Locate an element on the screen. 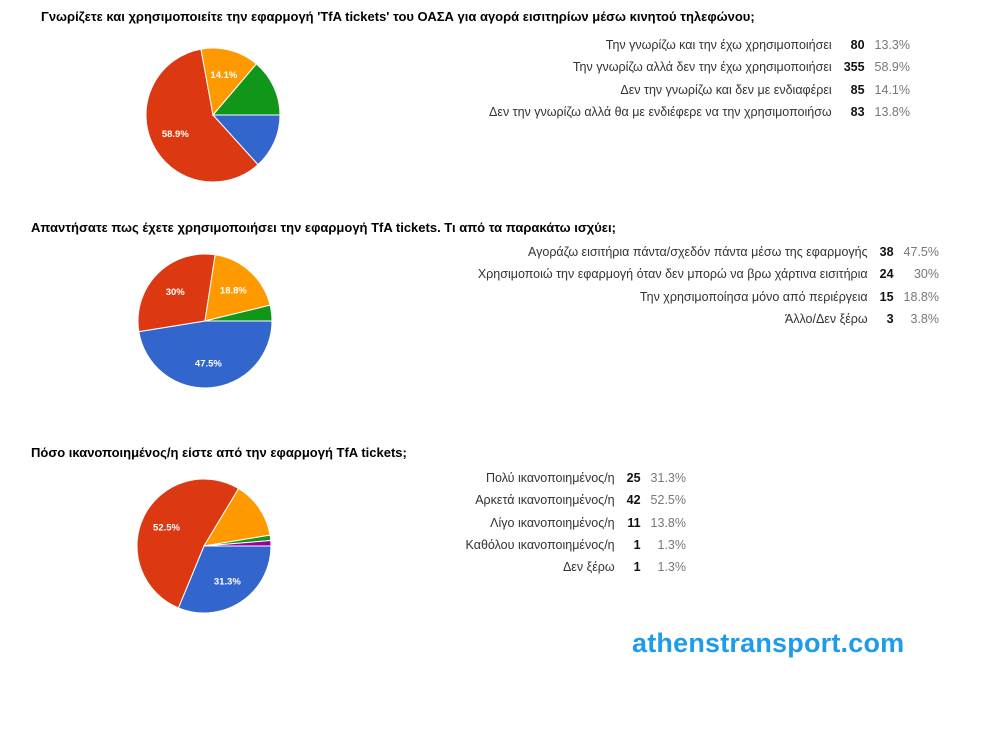  legend-percent: 14.1% is located at coordinates (892, 89).